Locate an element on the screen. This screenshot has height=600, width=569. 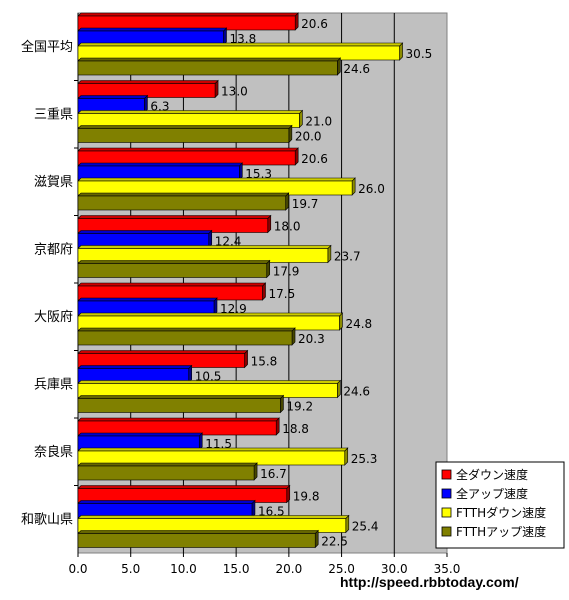
data-label: 11.5 is located at coordinates (218, 444).